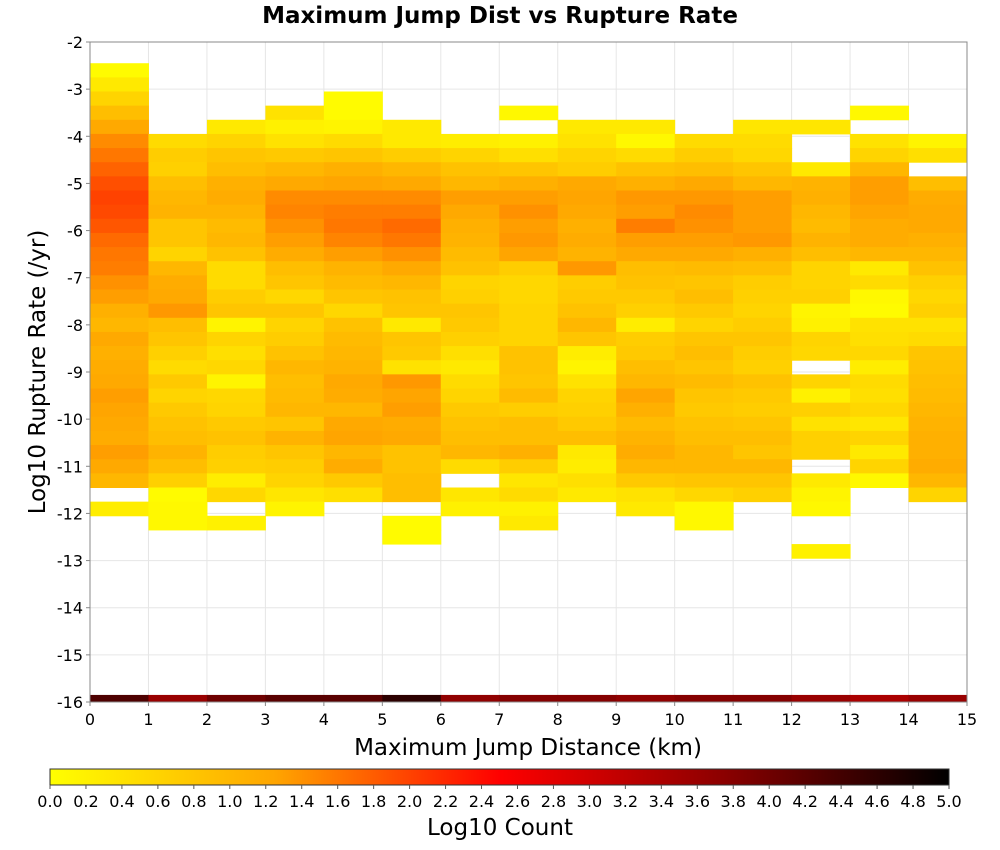  Describe the element at coordinates (697, 801) in the screenshot. I see `colorbar-tick-label: 3.6` at that location.